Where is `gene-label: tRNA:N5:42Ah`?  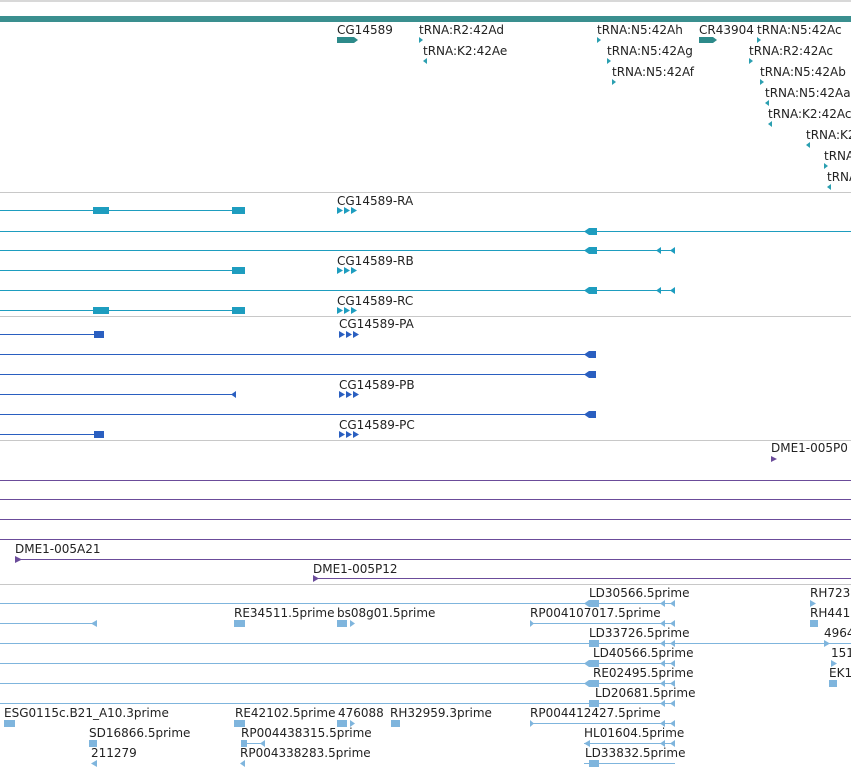
gene-label: tRNA:N5:42Ah is located at coordinates (640, 30).